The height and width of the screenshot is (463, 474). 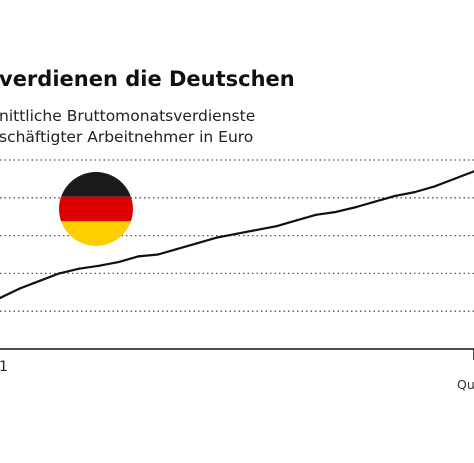 I want to click on source-note: Qu, so click(x=465, y=384).